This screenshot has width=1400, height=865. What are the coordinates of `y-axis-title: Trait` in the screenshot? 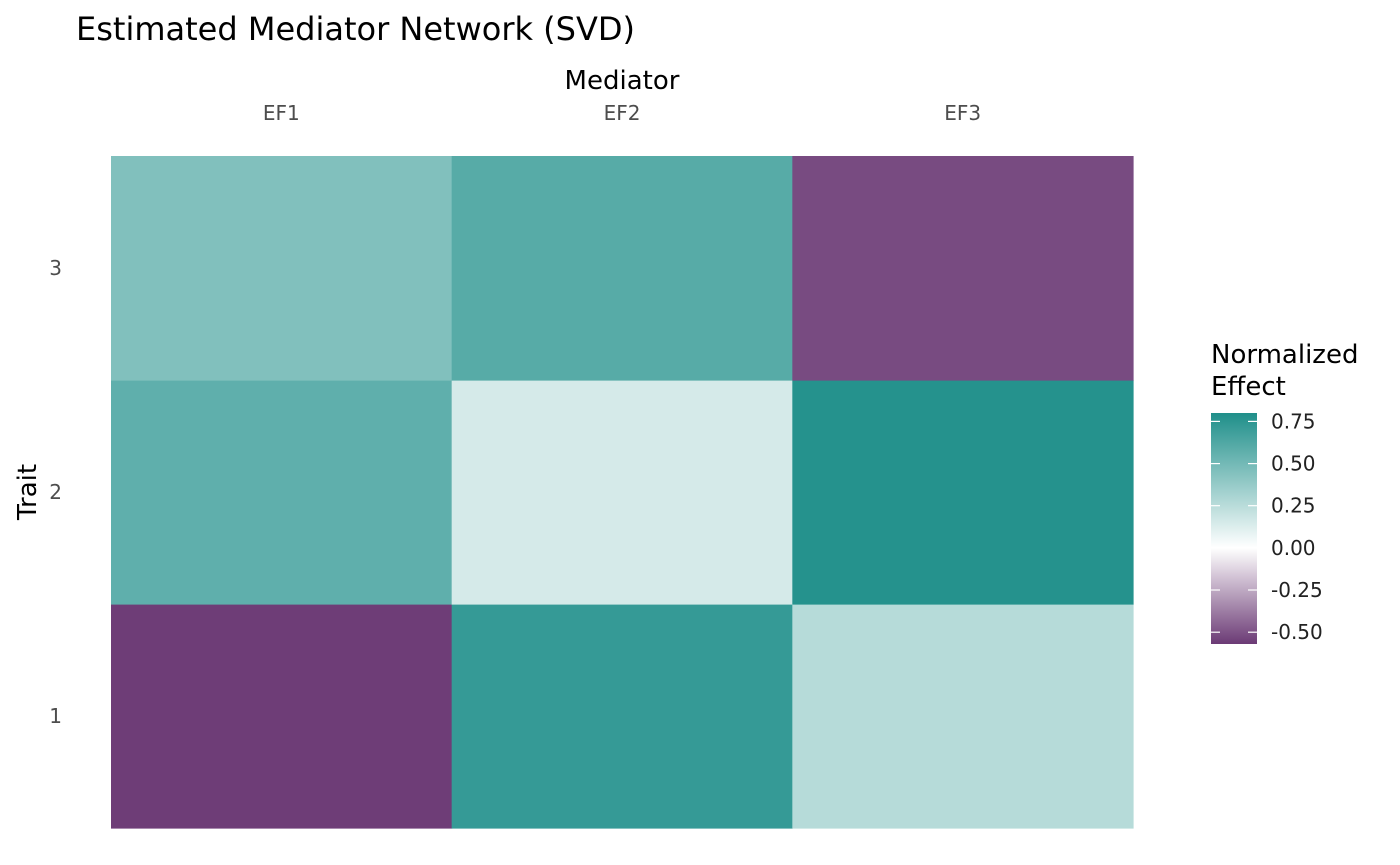 It's located at (28, 492).